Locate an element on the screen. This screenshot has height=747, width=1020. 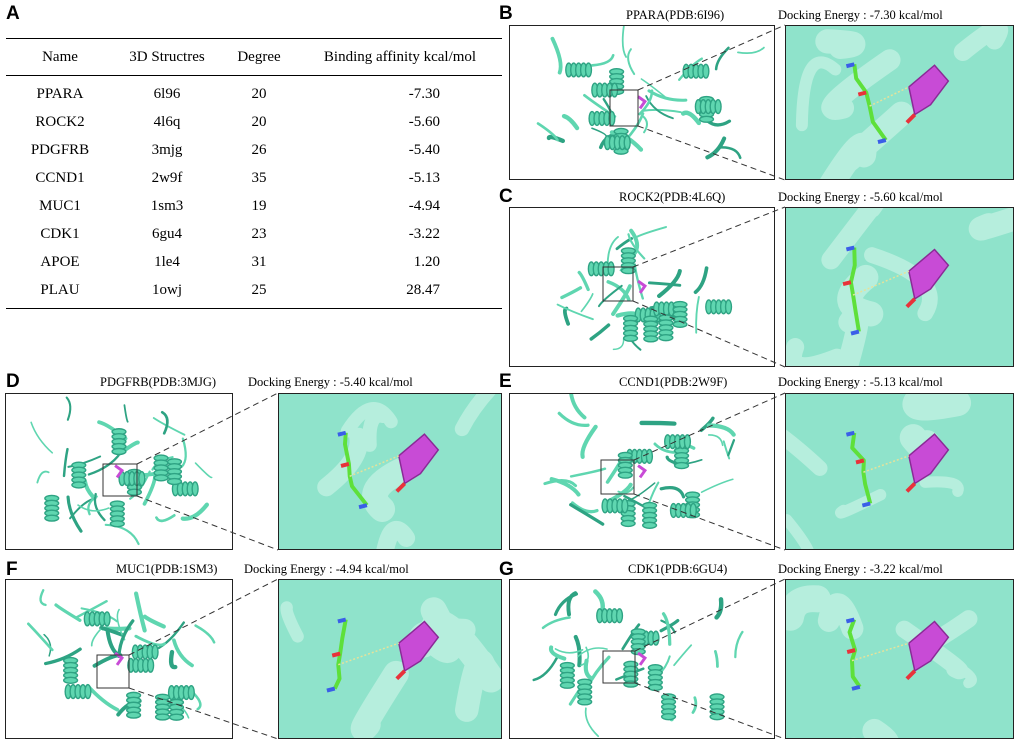
panel-letter-a: A is located at coordinates (13, 13).